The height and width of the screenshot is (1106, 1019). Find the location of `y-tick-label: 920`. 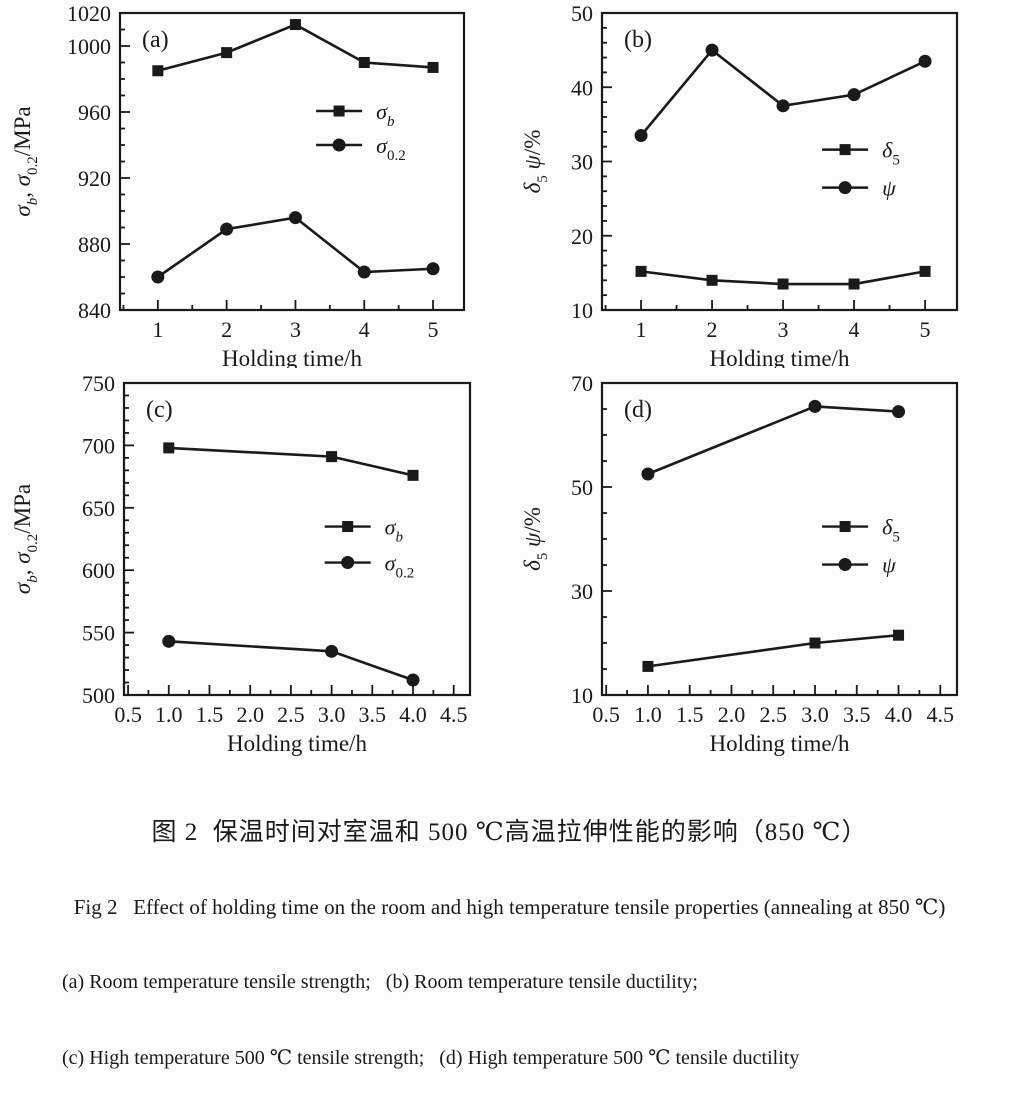

y-tick-label: 920 is located at coordinates (94, 178).